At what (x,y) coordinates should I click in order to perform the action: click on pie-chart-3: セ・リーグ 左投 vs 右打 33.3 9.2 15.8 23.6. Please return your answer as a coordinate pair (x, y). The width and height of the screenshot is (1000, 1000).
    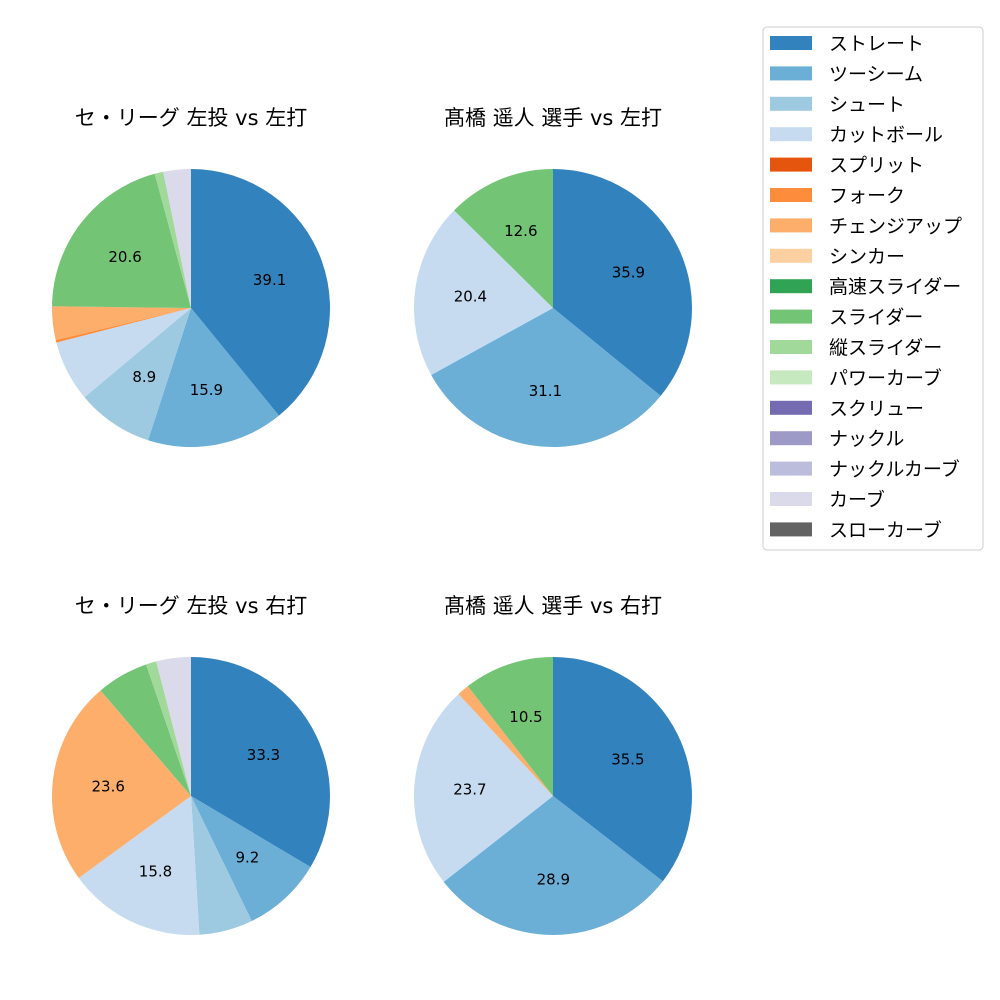
    Looking at the image, I should click on (191, 765).